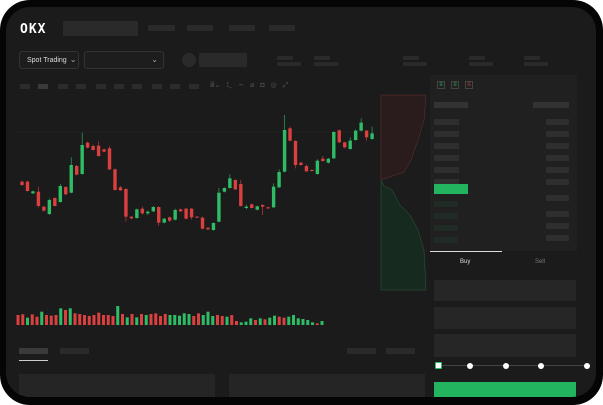 The image size is (603, 405). Describe the element at coordinates (285, 85) in the screenshot. I see `fullscreen-icon: ⤢` at that location.